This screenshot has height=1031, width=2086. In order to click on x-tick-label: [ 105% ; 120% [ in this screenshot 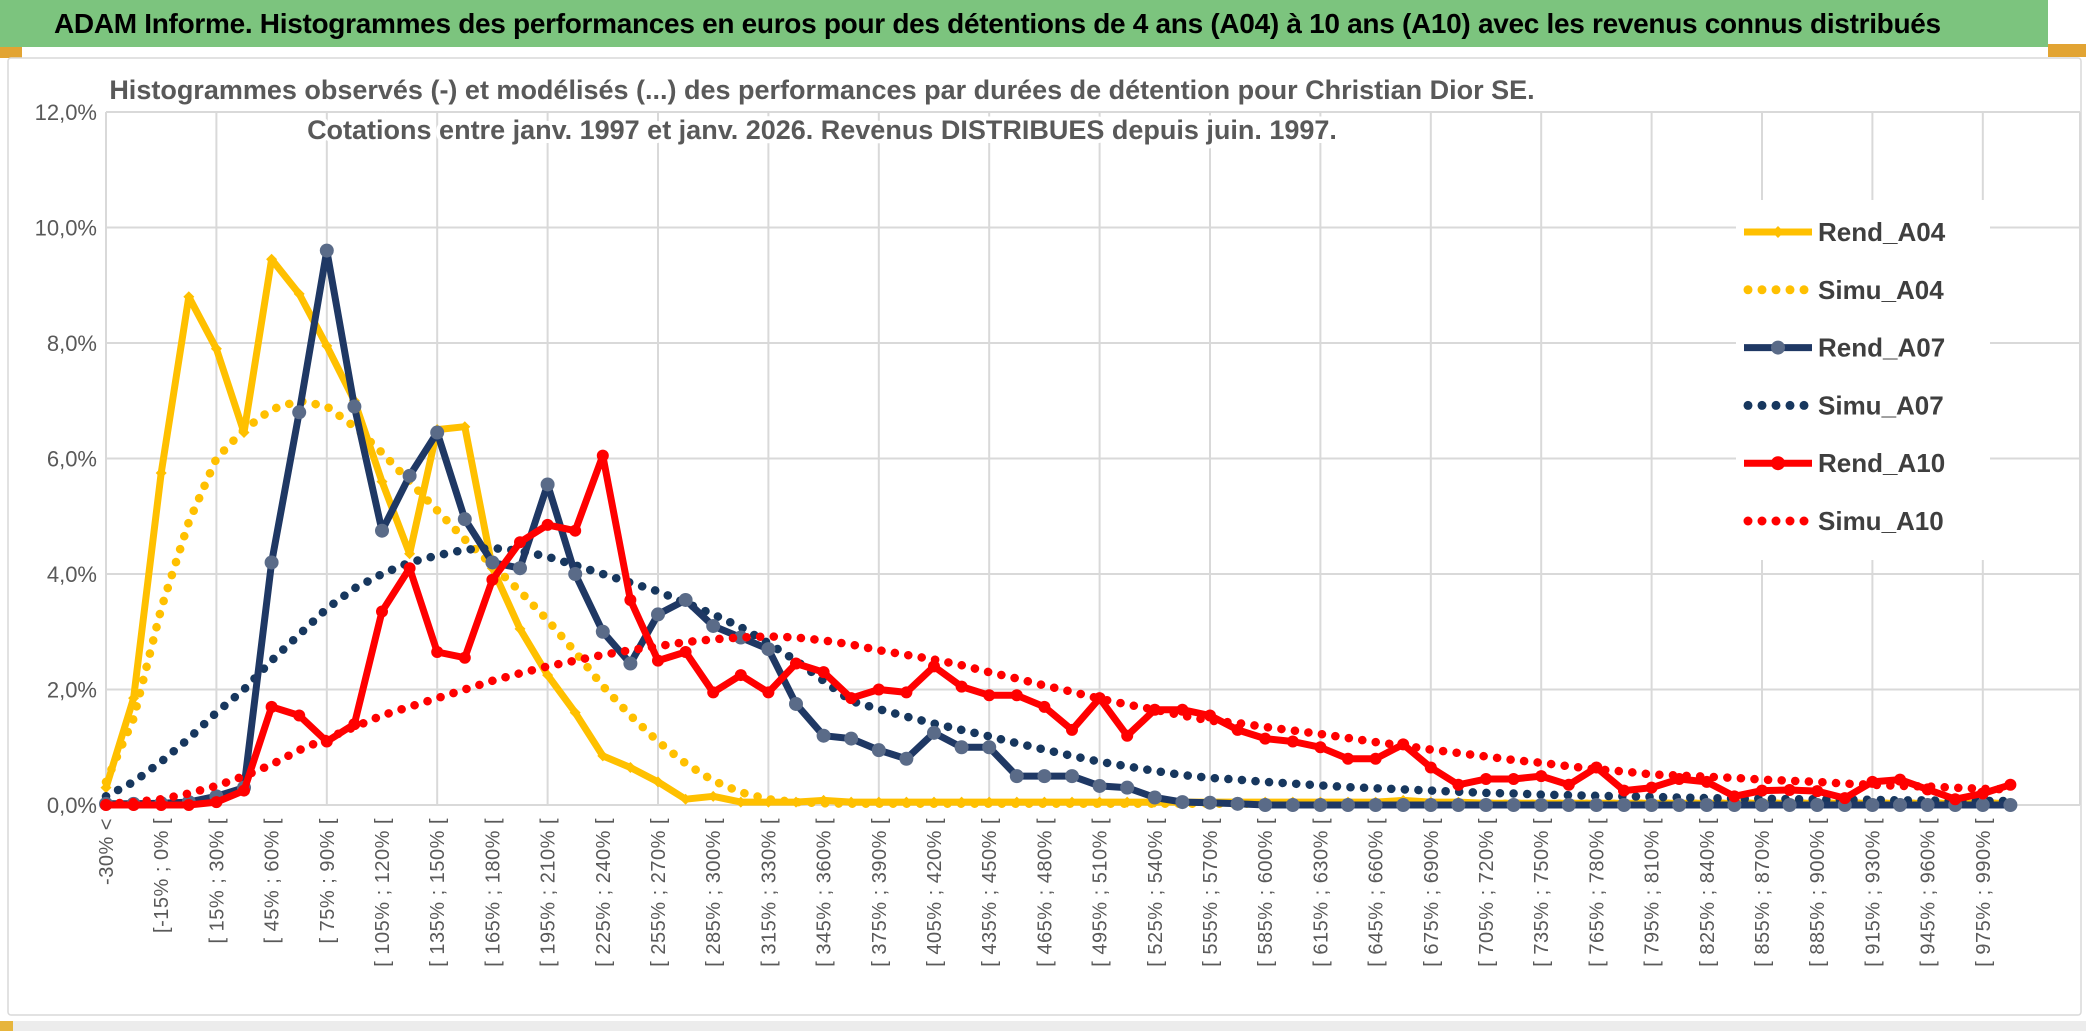, I will do `click(383, 892)`.